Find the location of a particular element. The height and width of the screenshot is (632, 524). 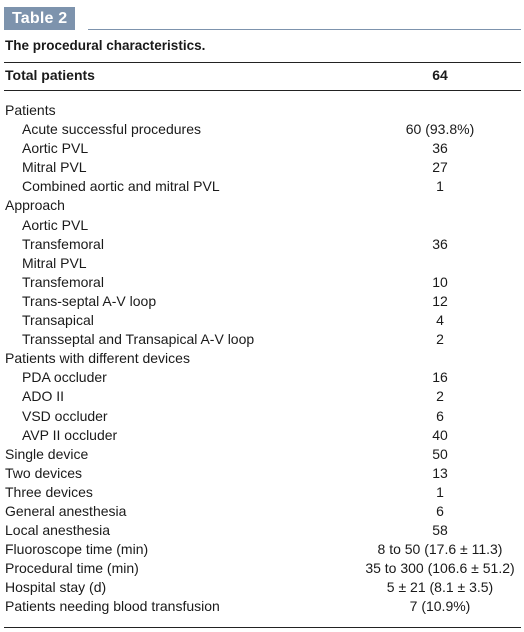

row-label: Procedural time (min) is located at coordinates (72, 568).